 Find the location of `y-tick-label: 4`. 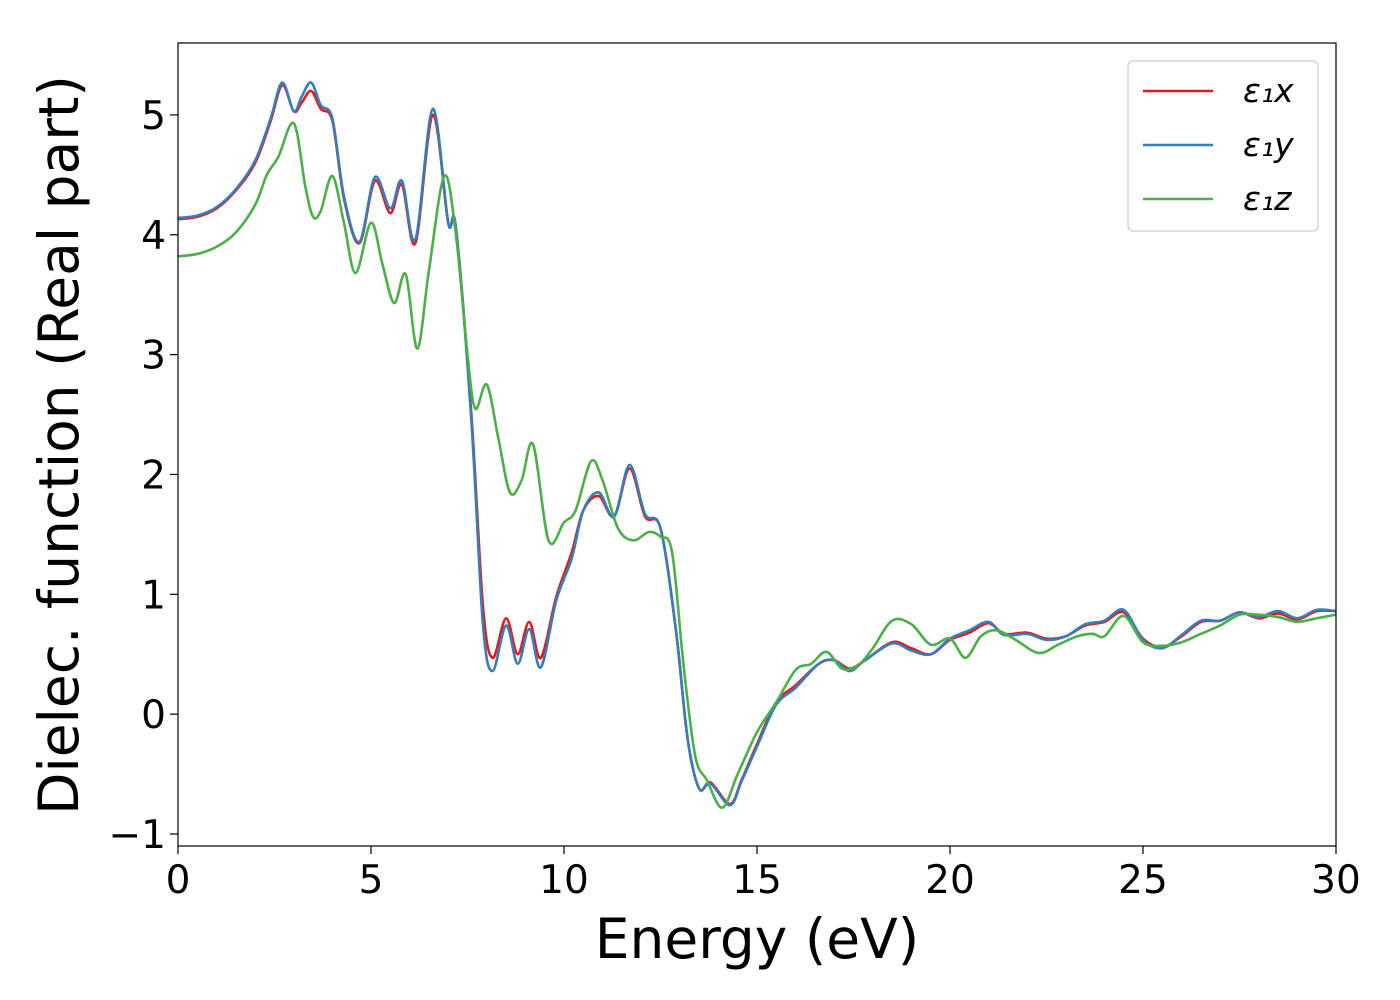

y-tick-label: 4 is located at coordinates (153, 236).